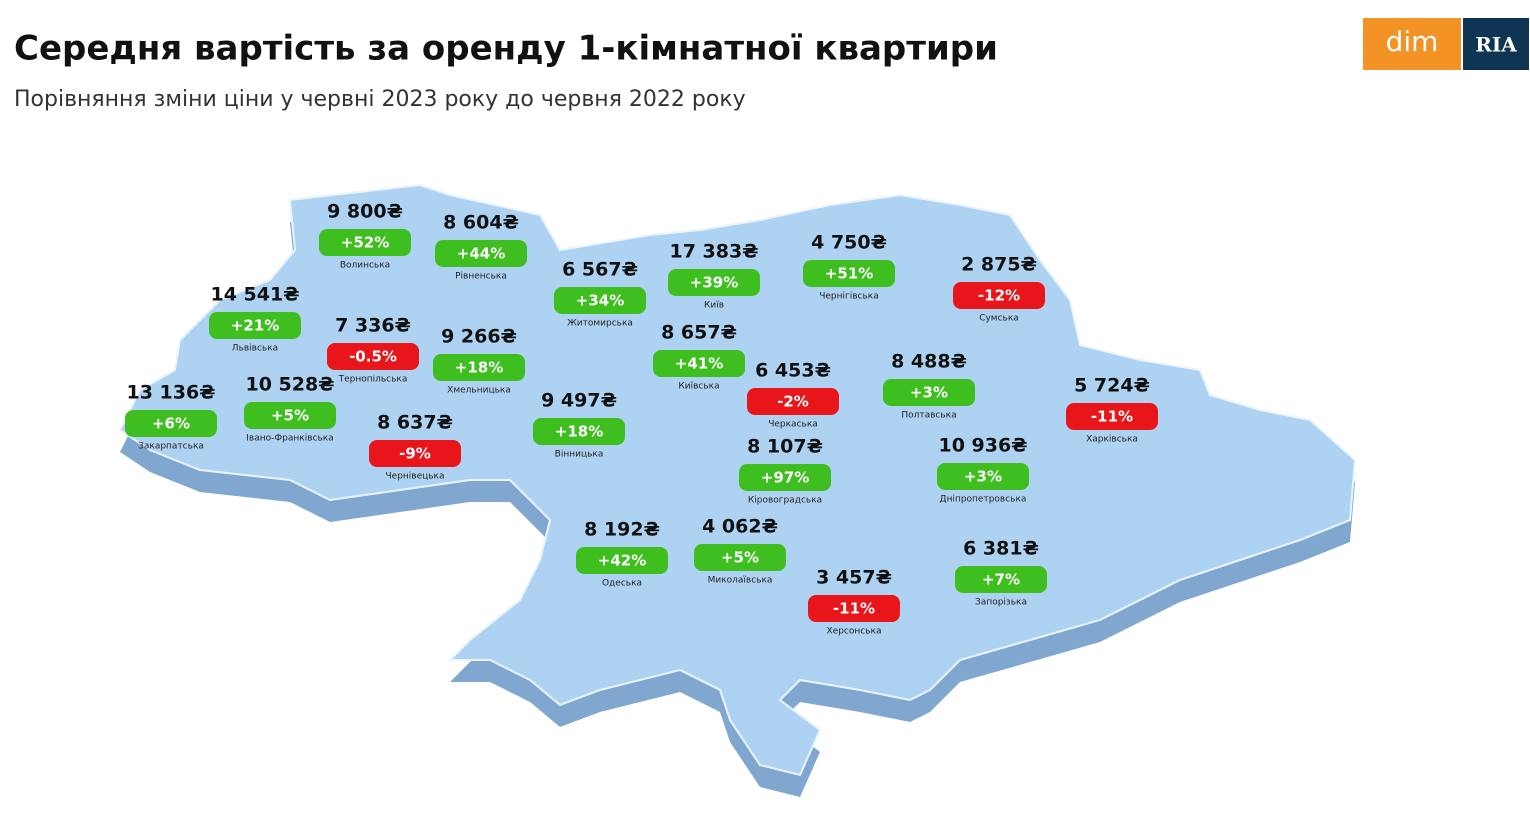  What do you see at coordinates (785, 447) in the screenshot?
I see `region-price: 8 107₴` at bounding box center [785, 447].